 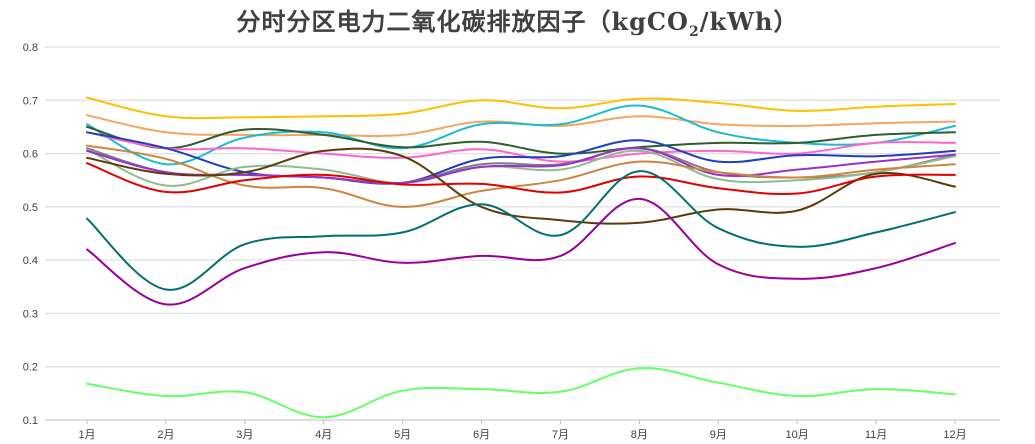 I want to click on x-axis: 1月 2月 3月 4月 5月 6月 7月 8月 9月 10月 11月 12月, so click(x=522, y=430).